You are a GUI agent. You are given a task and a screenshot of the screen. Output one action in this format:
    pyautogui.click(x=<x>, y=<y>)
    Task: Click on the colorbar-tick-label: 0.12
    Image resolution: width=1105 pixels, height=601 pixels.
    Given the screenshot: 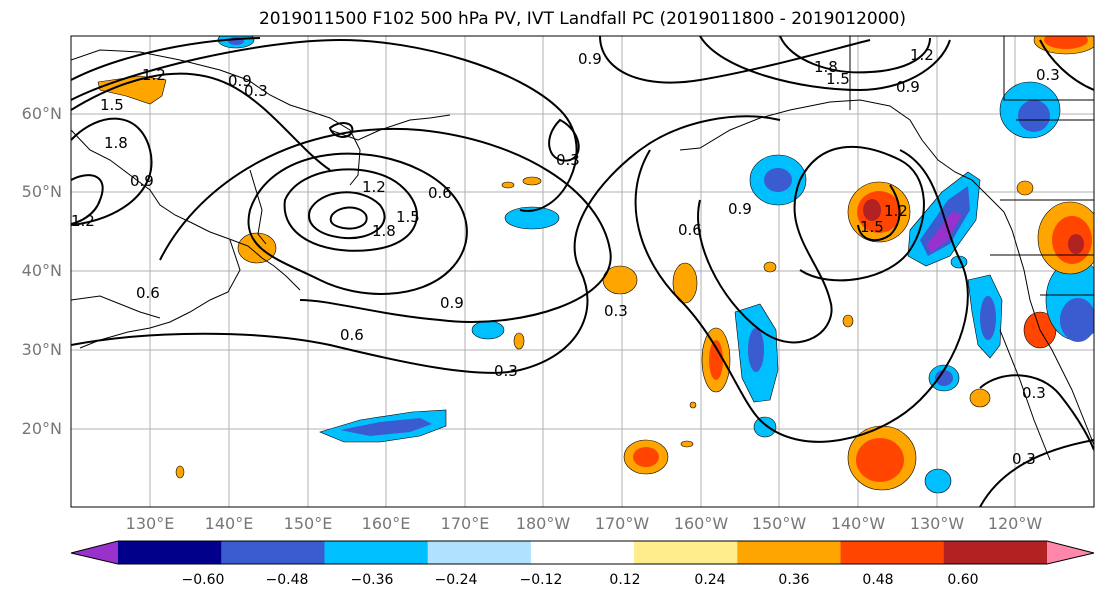 What is the action you would take?
    pyautogui.click(x=625, y=580)
    